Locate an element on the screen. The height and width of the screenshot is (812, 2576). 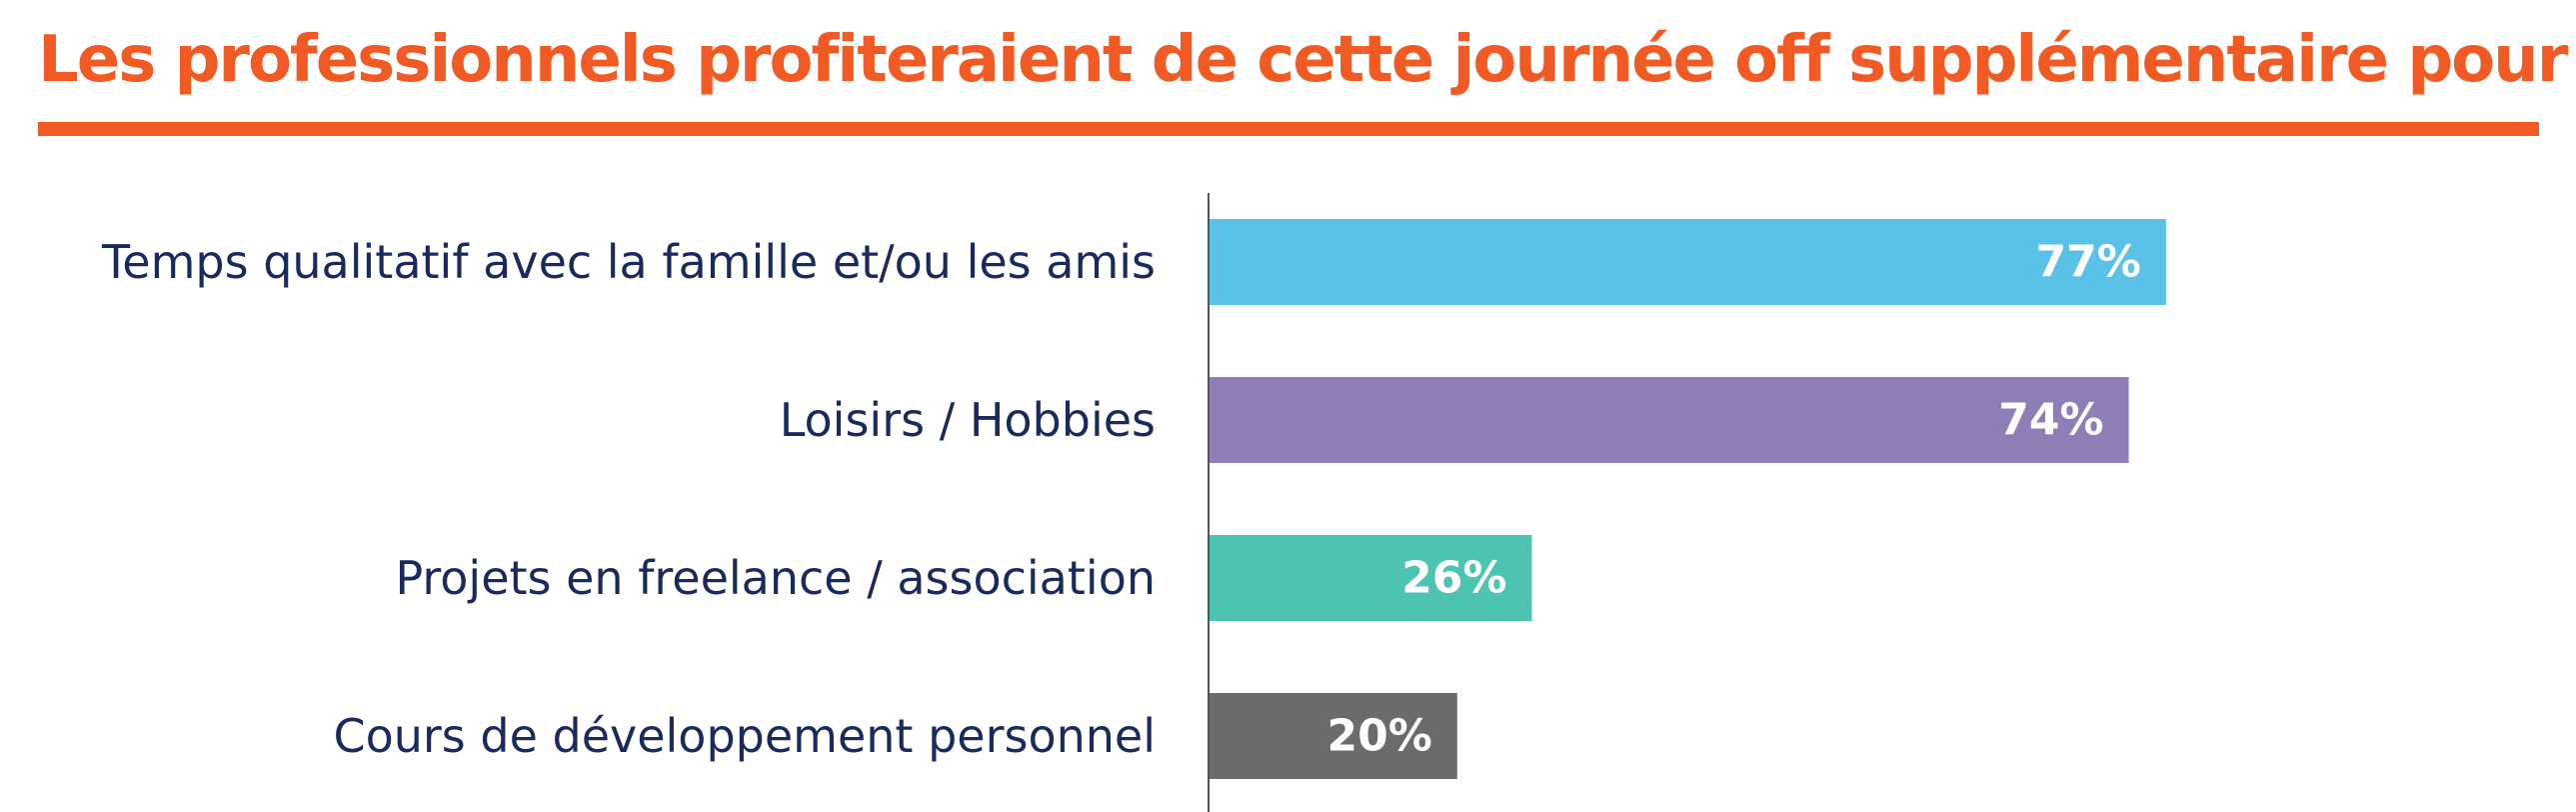
bar-temps-qualitatif-avec-la-famille-et-ou-les-amis is located at coordinates (1687, 262).